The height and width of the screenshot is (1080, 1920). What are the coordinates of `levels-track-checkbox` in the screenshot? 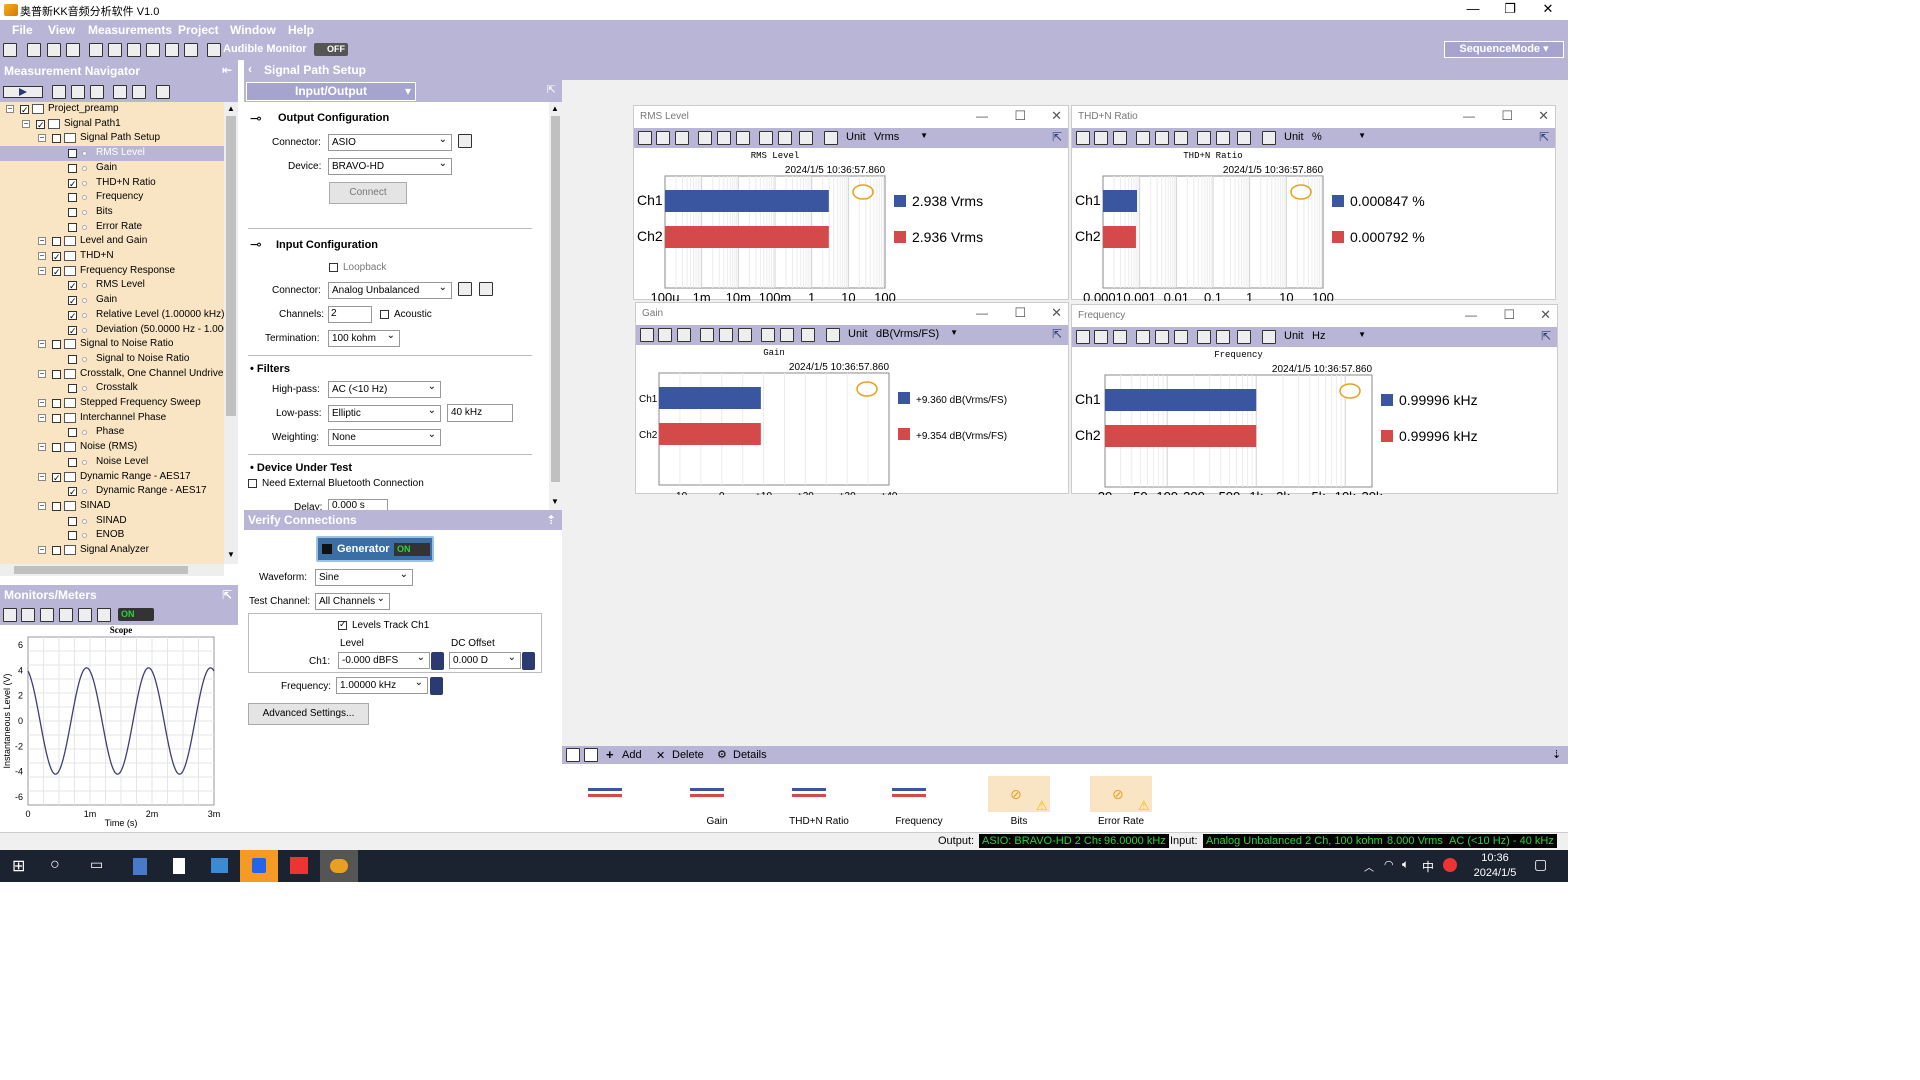 It's located at (342, 624).